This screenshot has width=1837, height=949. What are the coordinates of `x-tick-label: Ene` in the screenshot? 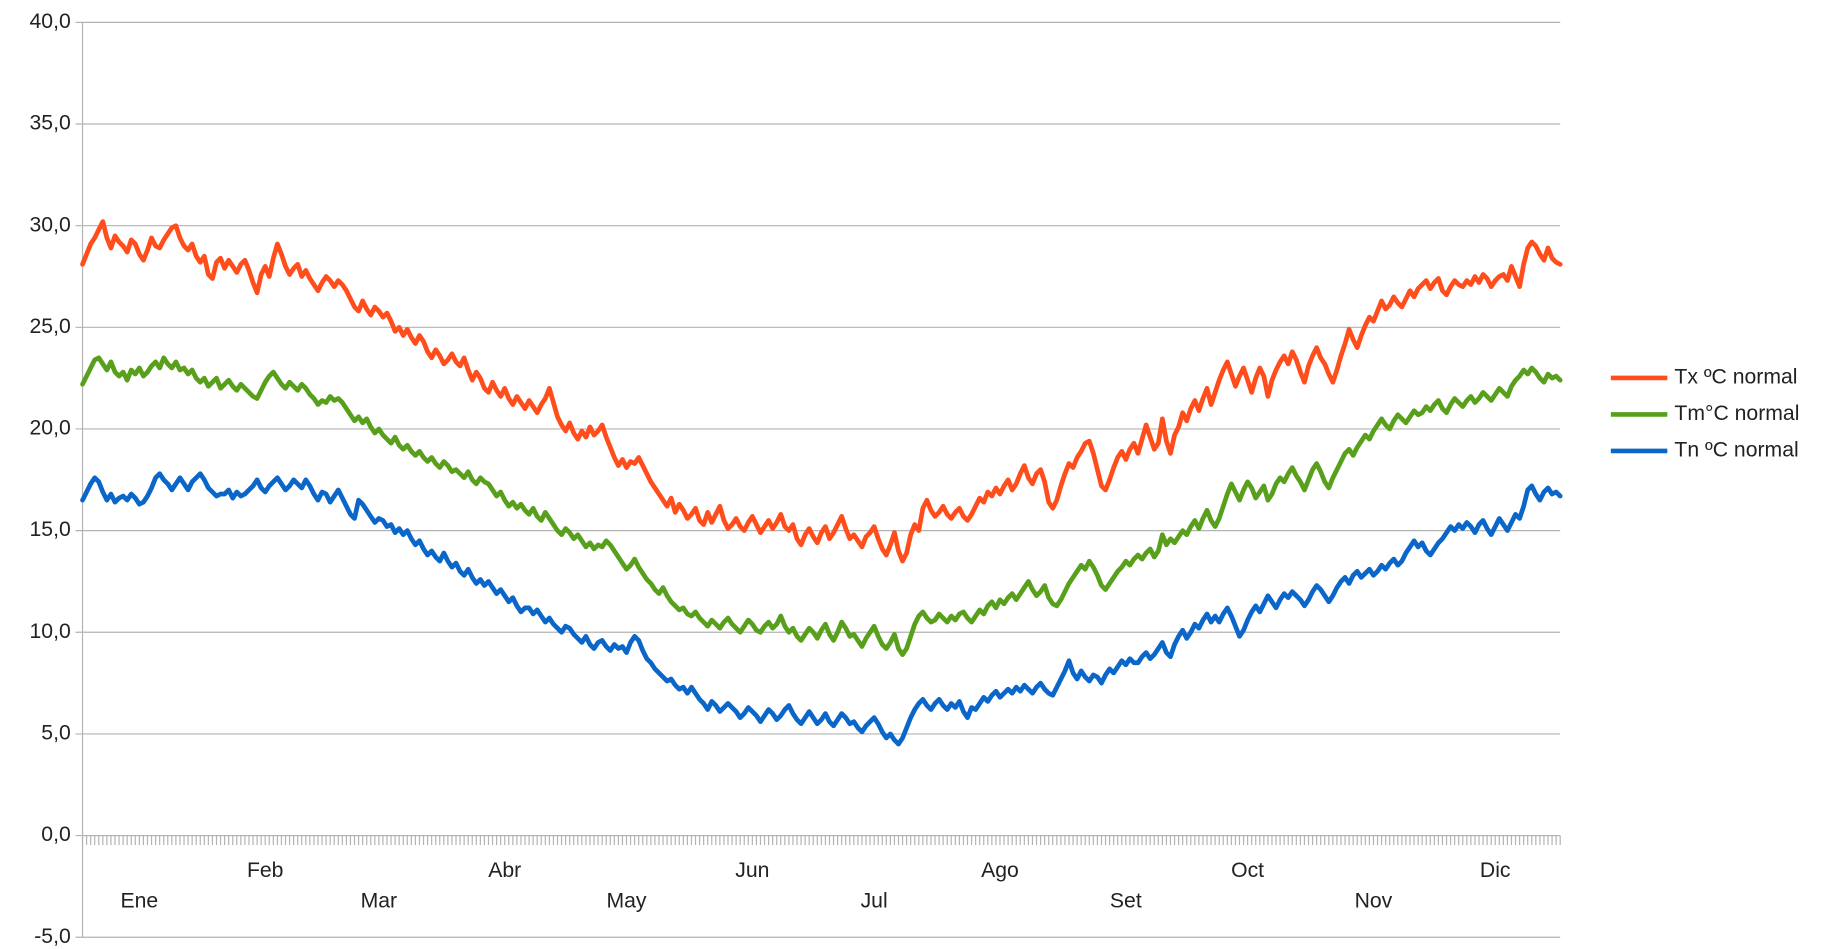 It's located at (140, 900).